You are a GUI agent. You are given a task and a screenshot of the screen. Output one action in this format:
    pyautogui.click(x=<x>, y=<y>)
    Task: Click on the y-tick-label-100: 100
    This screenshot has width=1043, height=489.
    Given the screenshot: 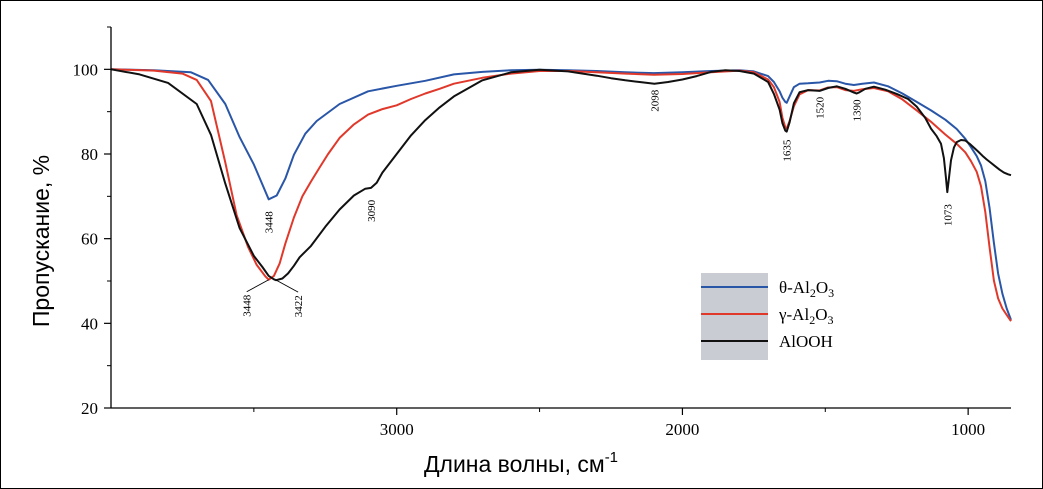 What is the action you would take?
    pyautogui.click(x=86, y=69)
    